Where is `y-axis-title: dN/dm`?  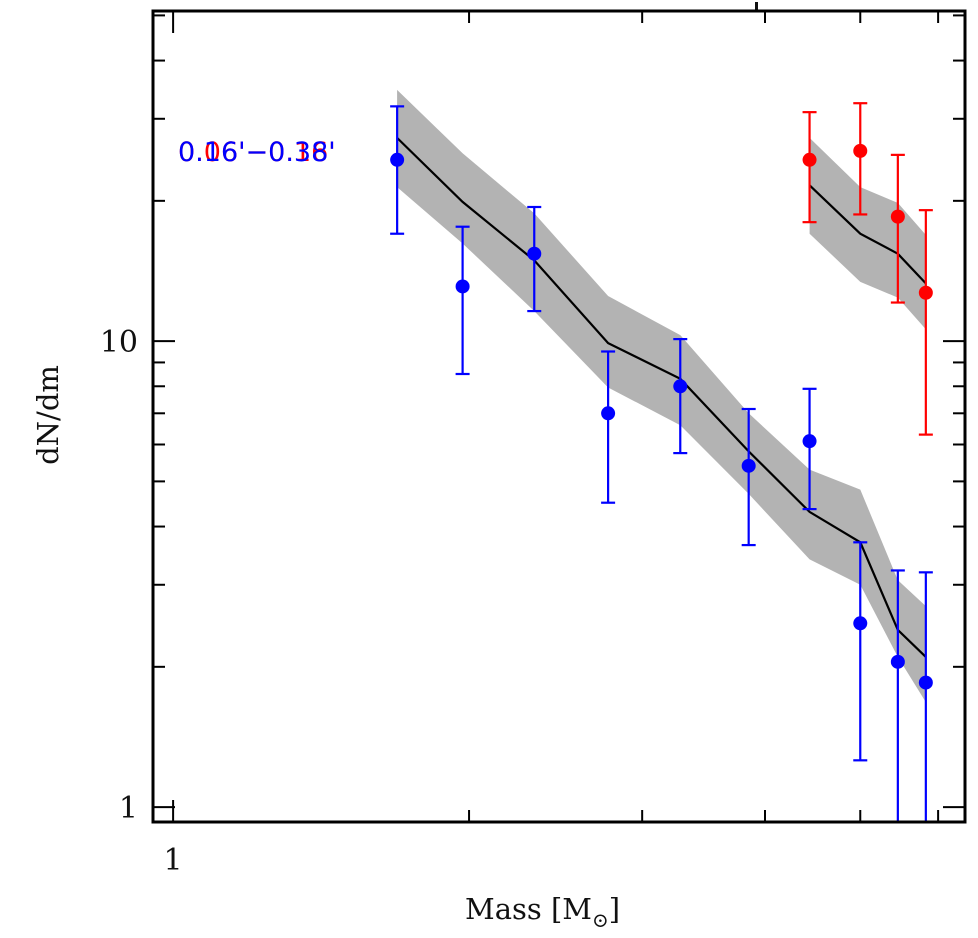
y-axis-title: dN/dm is located at coordinates (48, 415).